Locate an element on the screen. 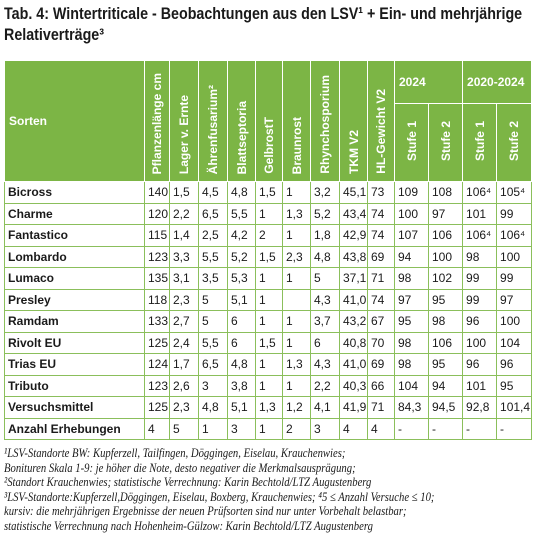 The height and width of the screenshot is (540, 540). column-header: HL-Gewicht V2 is located at coordinates (381, 121).